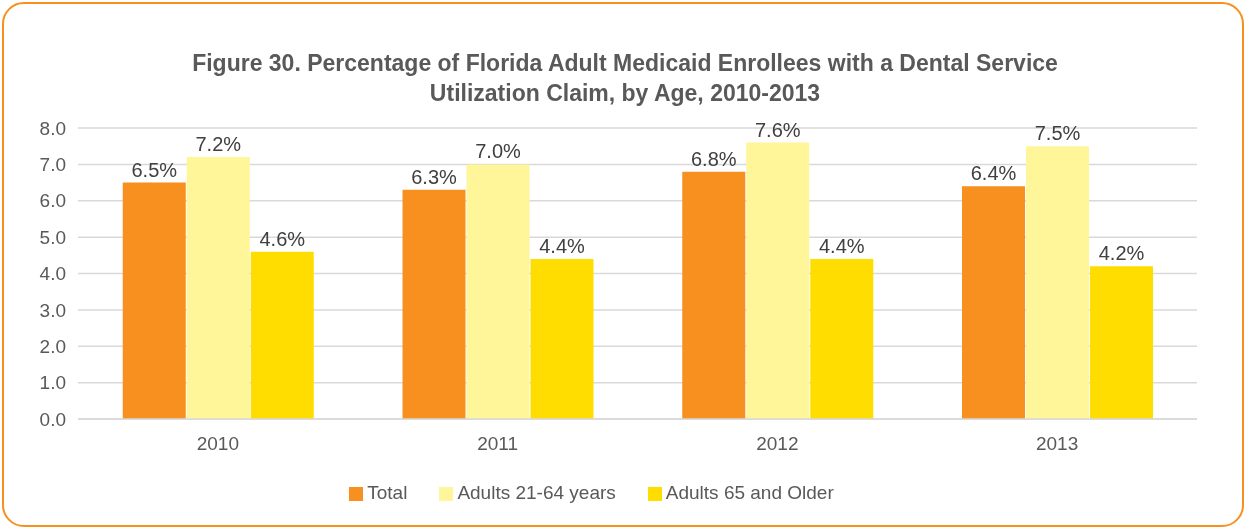 Image resolution: width=1250 pixels, height=531 pixels. What do you see at coordinates (52, 128) in the screenshot?
I see `y-tick-label: 8.0` at bounding box center [52, 128].